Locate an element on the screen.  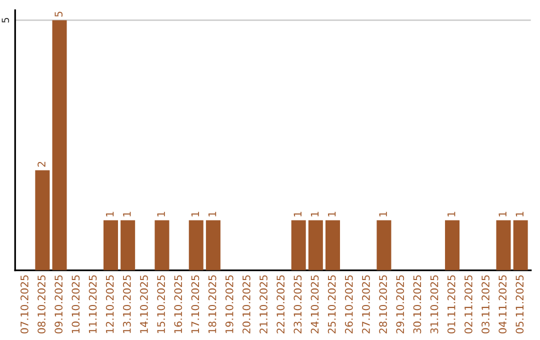
x-tick-label: 07.10.2025 is located at coordinates (24, 304).